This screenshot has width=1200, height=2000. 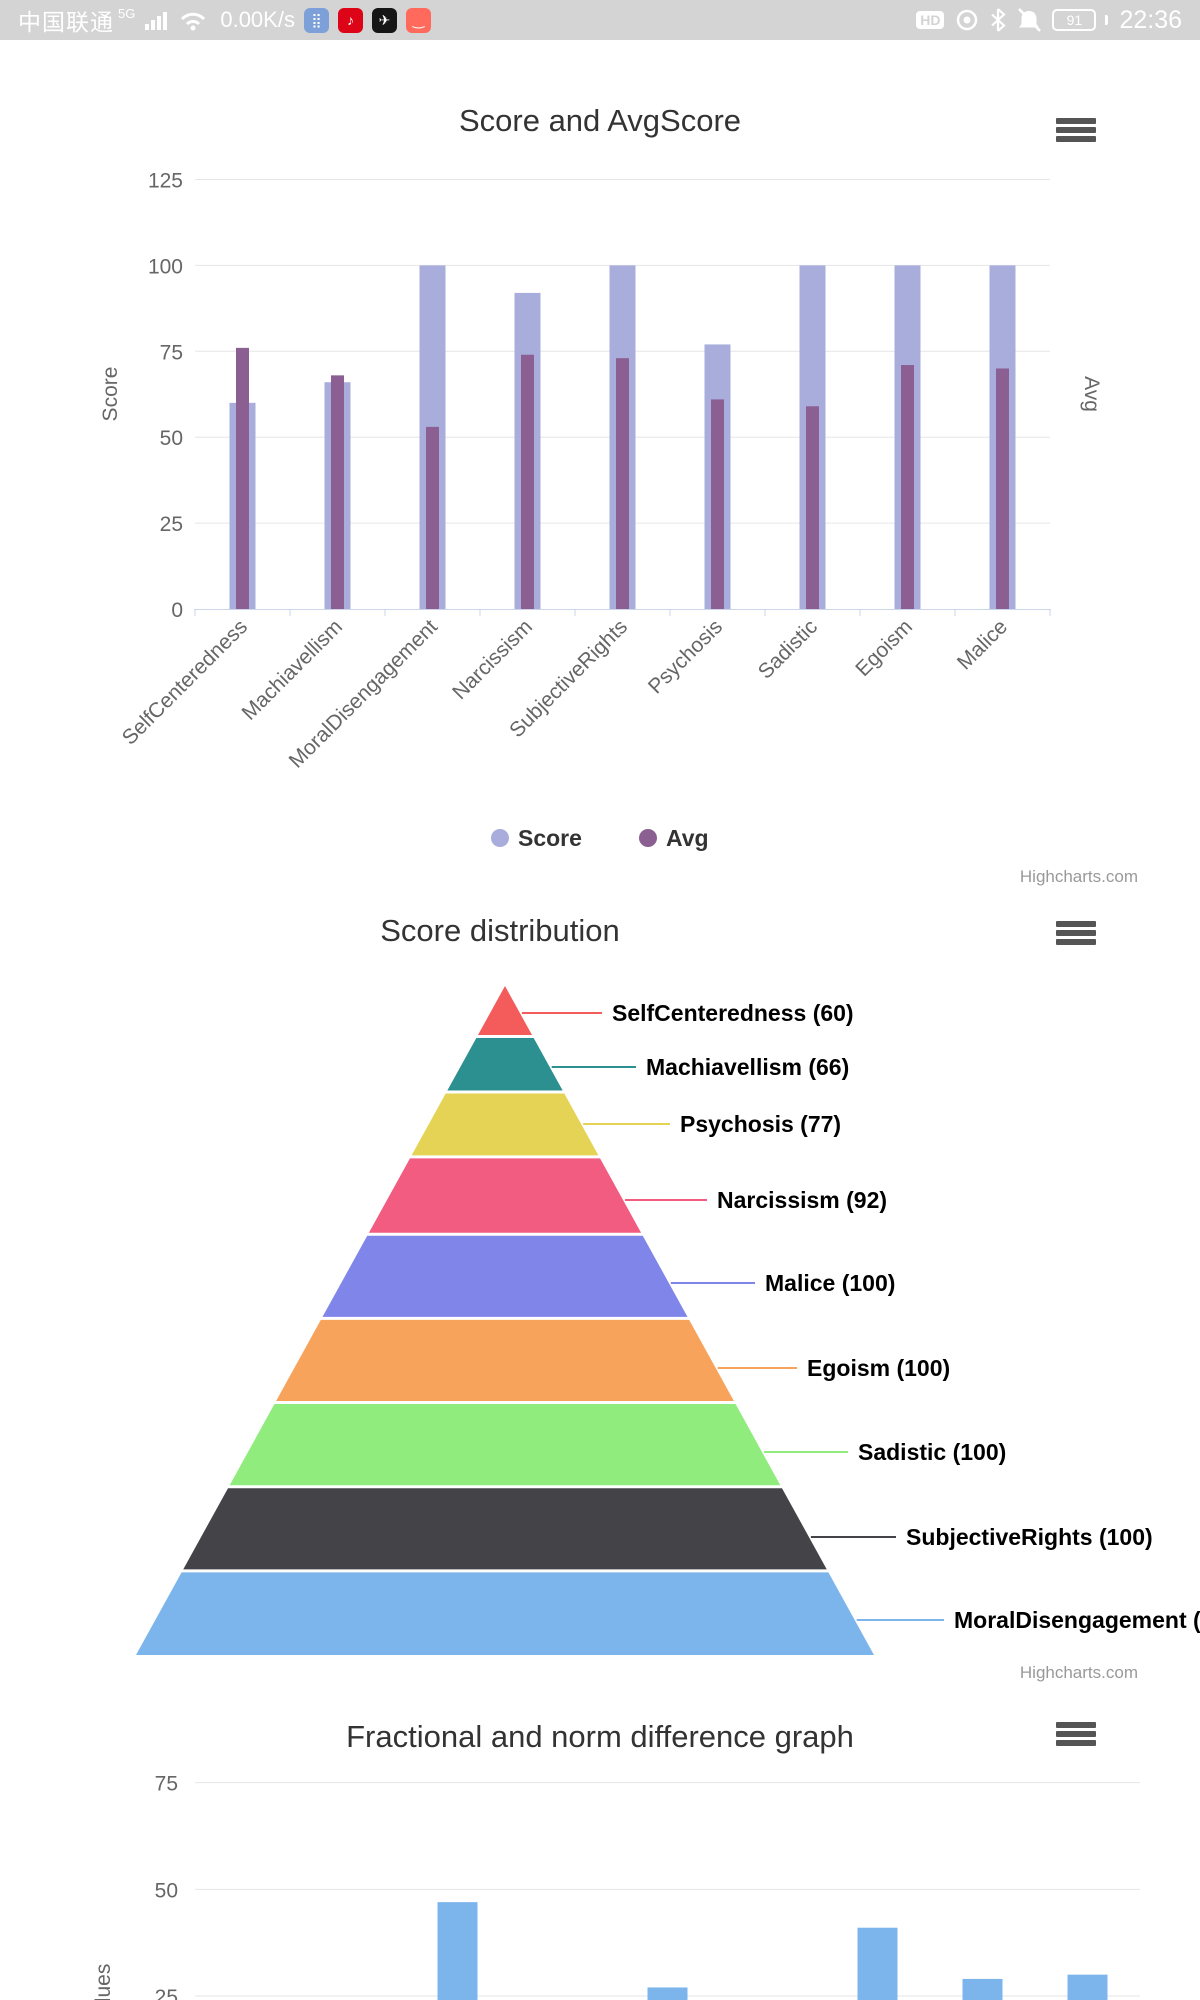 What do you see at coordinates (350, 20) in the screenshot?
I see `red-music-app-icon: ♪` at bounding box center [350, 20].